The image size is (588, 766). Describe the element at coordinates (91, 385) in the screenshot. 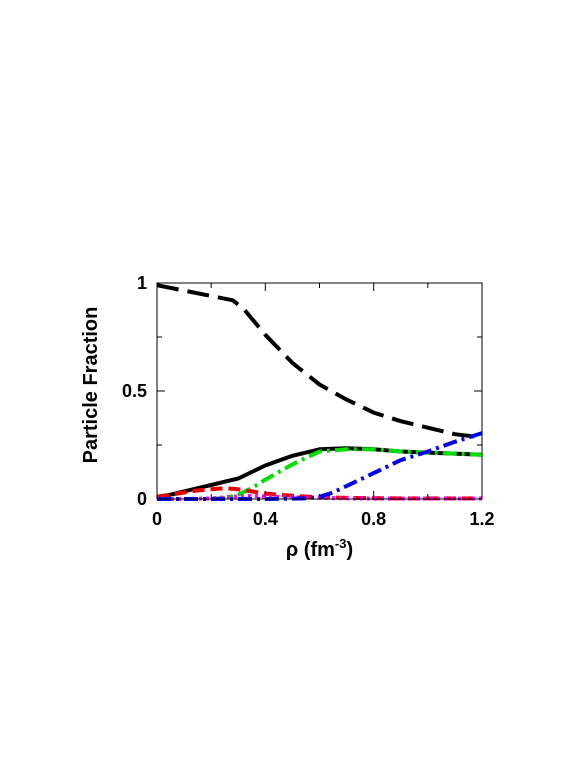

I see `y-axis-title: Particle Fraction` at that location.